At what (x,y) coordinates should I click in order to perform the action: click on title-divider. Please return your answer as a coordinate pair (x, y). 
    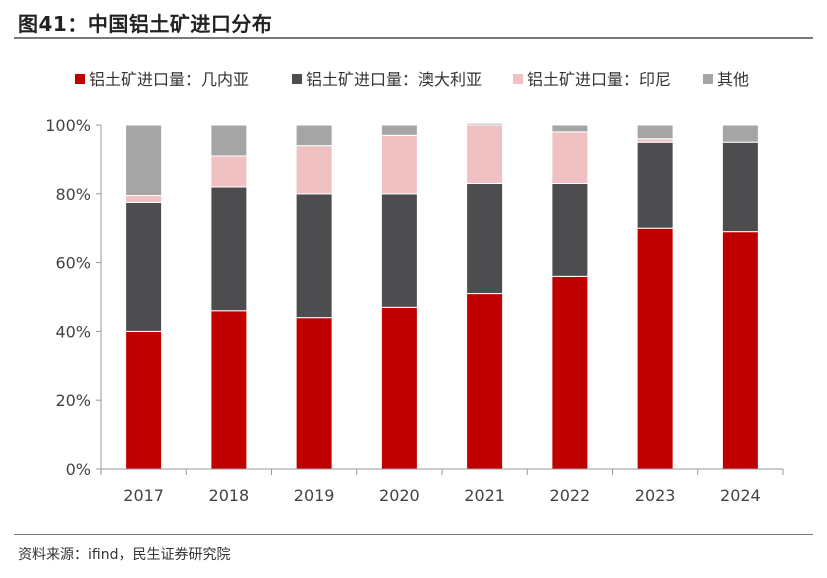
    Looking at the image, I should click on (413, 38).